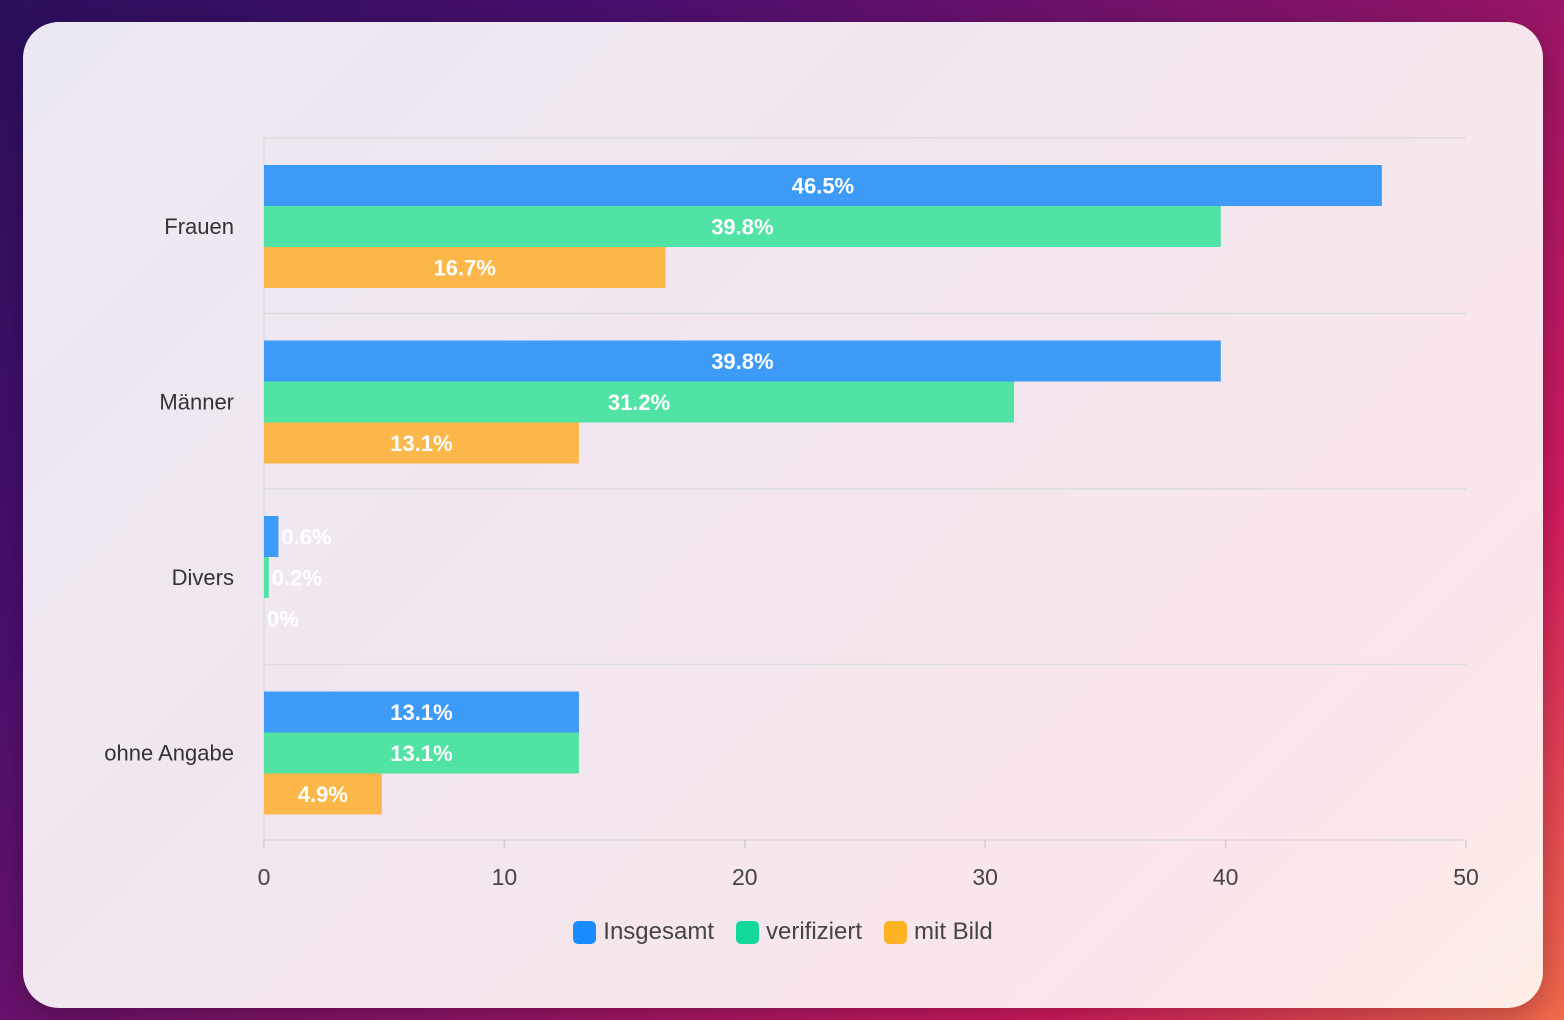  What do you see at coordinates (745, 877) in the screenshot?
I see `x-tick-label: 20` at bounding box center [745, 877].